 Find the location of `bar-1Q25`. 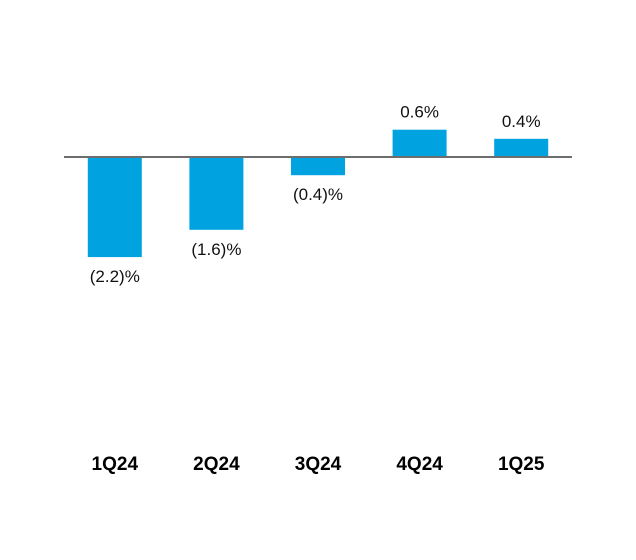

bar-1Q25 is located at coordinates (521, 147).